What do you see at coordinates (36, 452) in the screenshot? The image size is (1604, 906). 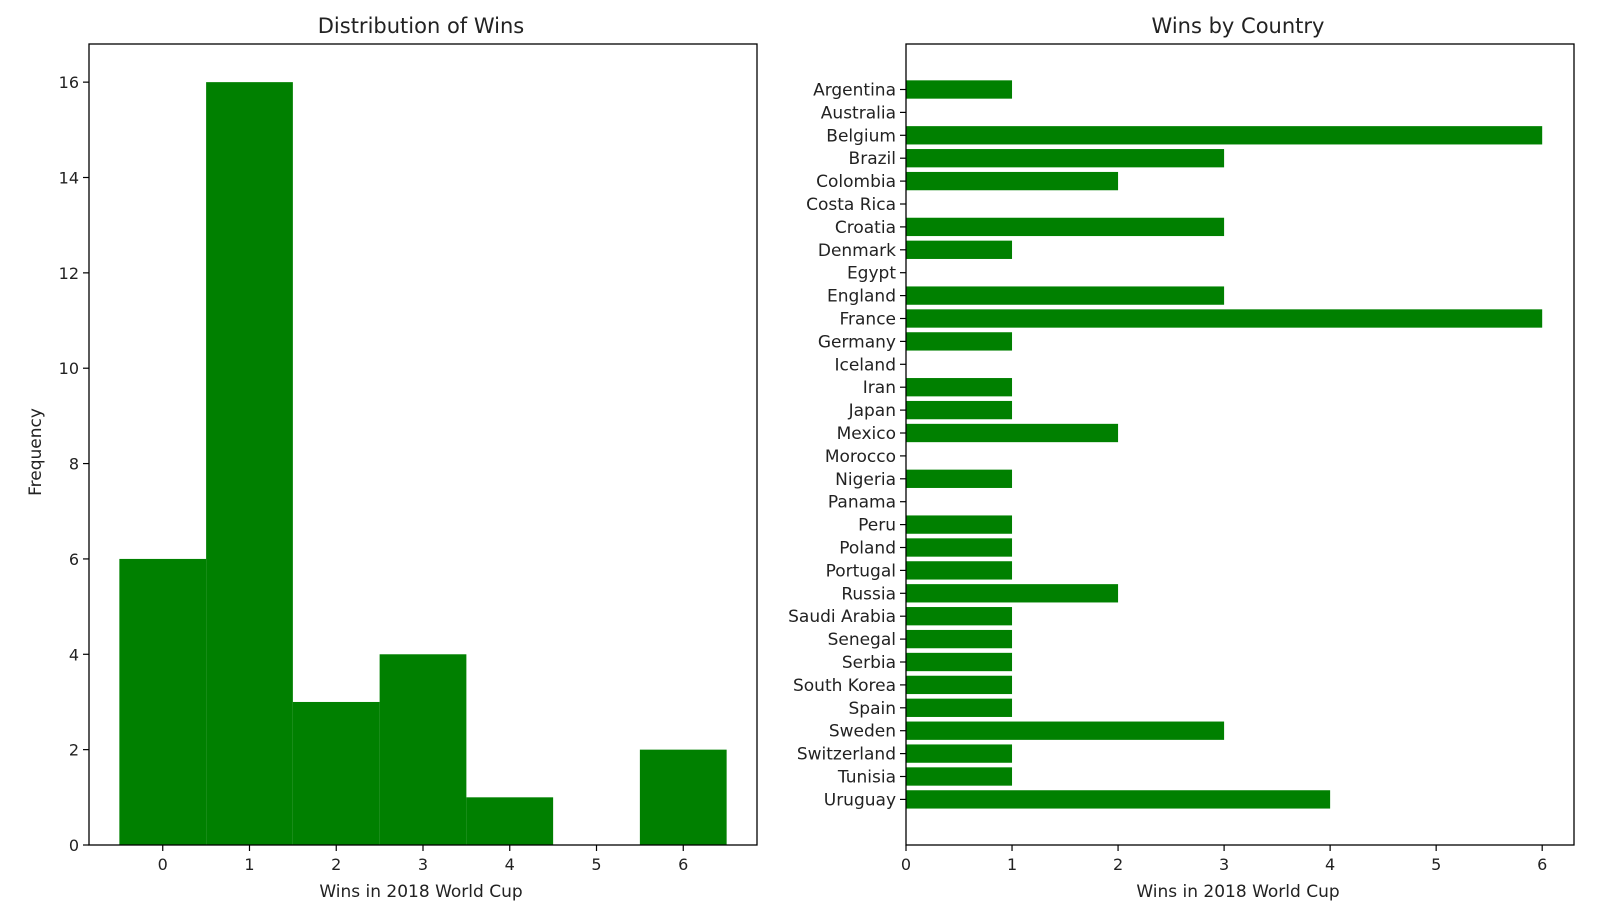 I see `histogram-y-axis-label: Frequency` at bounding box center [36, 452].